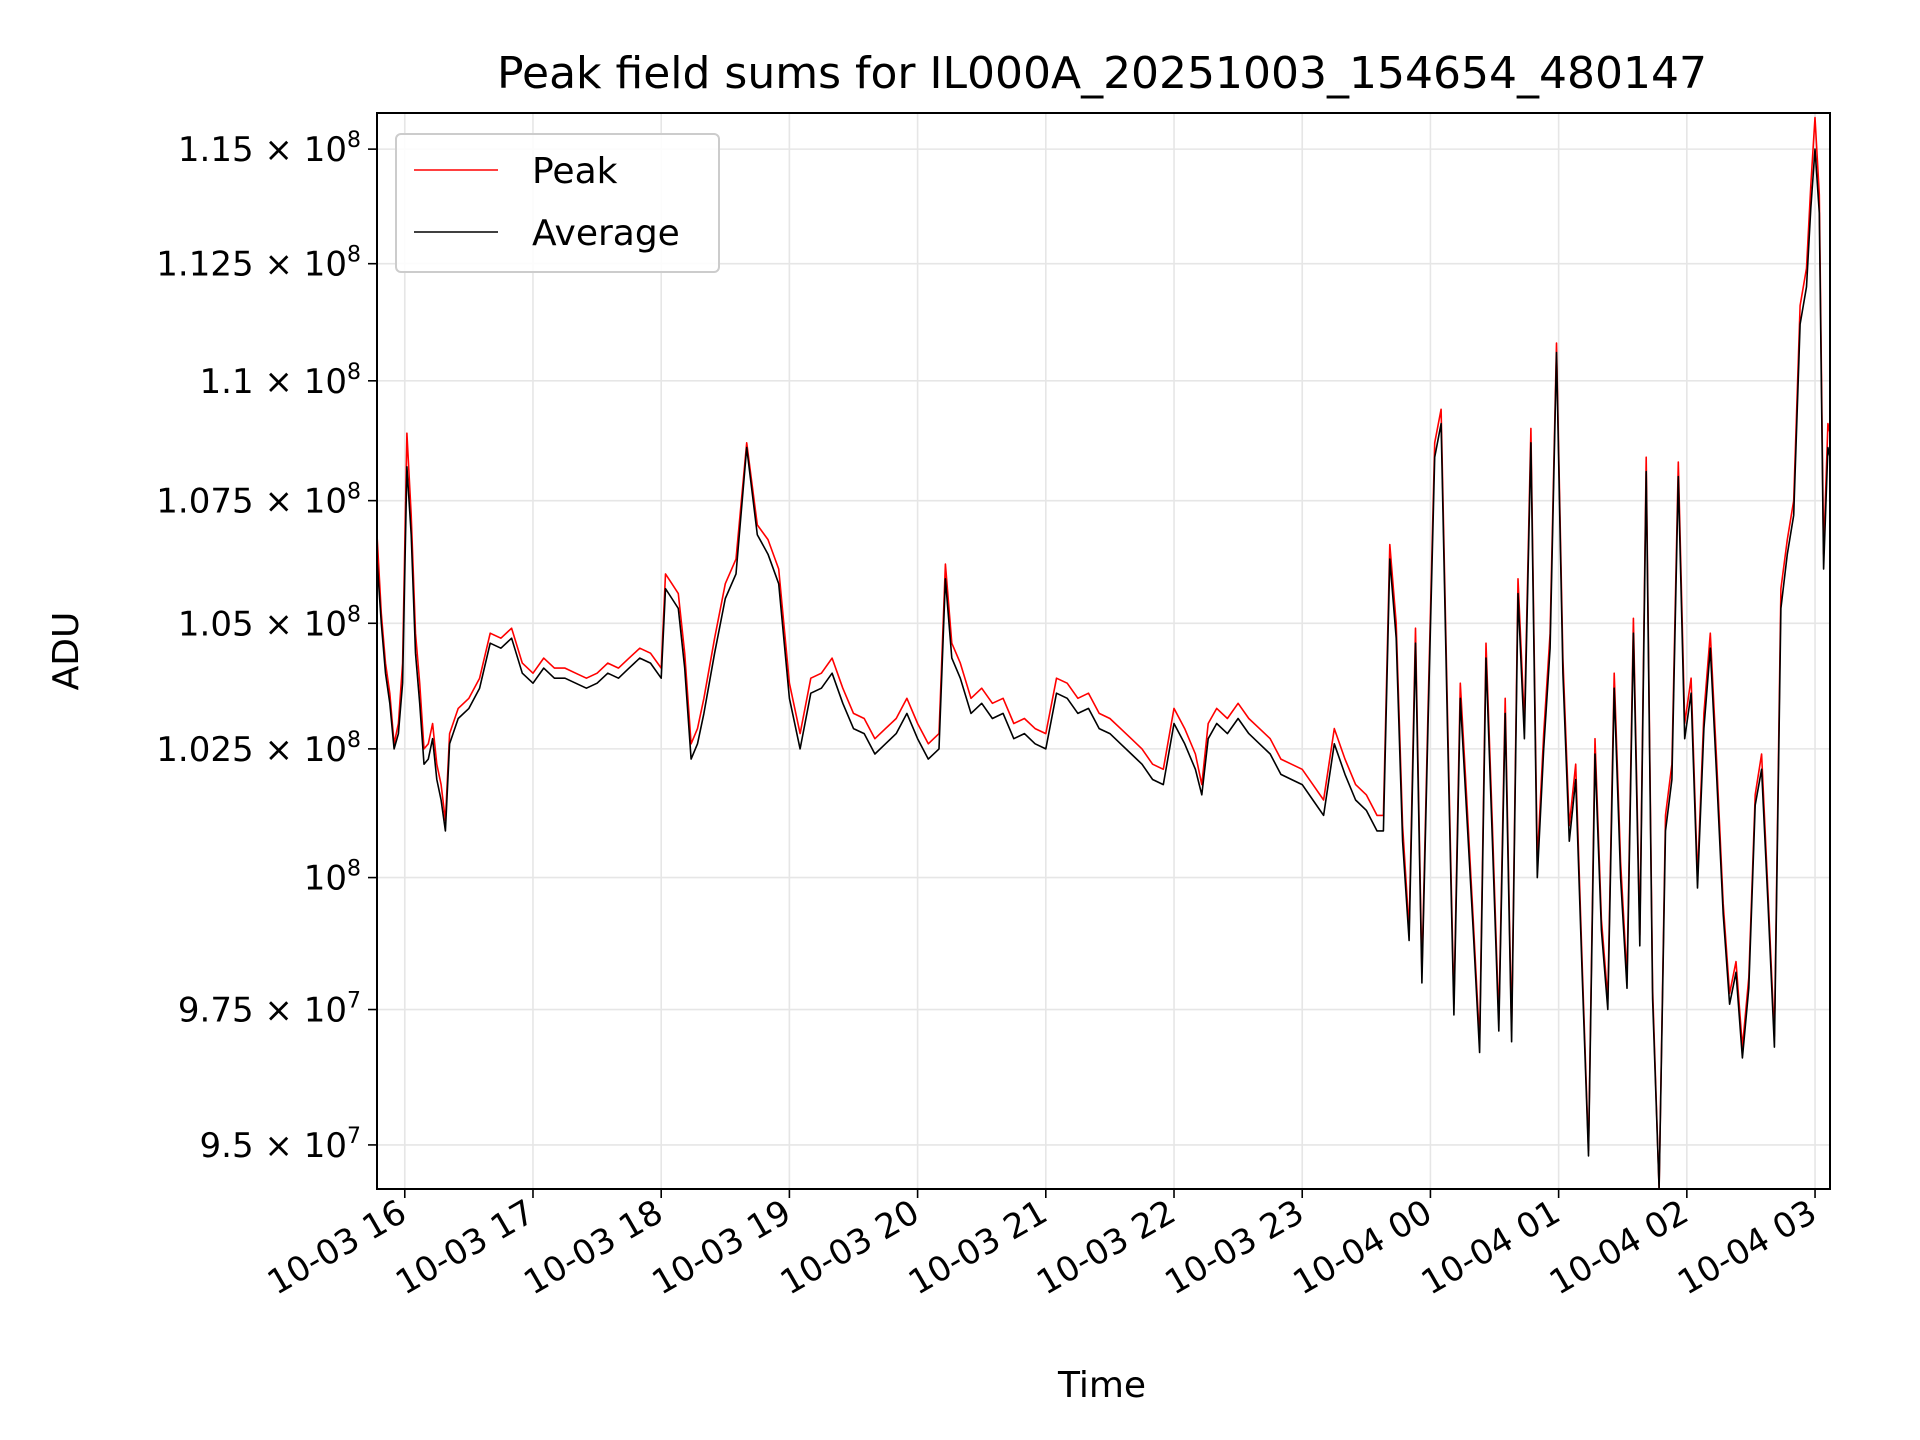  What do you see at coordinates (269, 149) in the screenshot?
I see `y-tick-label: 1.15 × 108` at bounding box center [269, 149].